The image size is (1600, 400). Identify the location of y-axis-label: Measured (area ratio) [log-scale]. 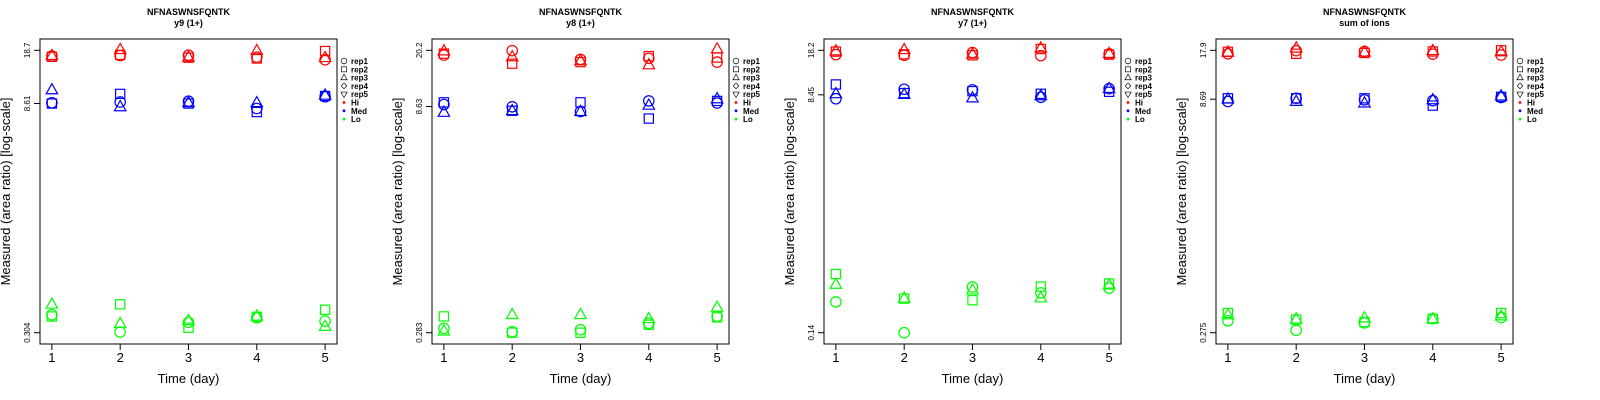
(1181, 192).